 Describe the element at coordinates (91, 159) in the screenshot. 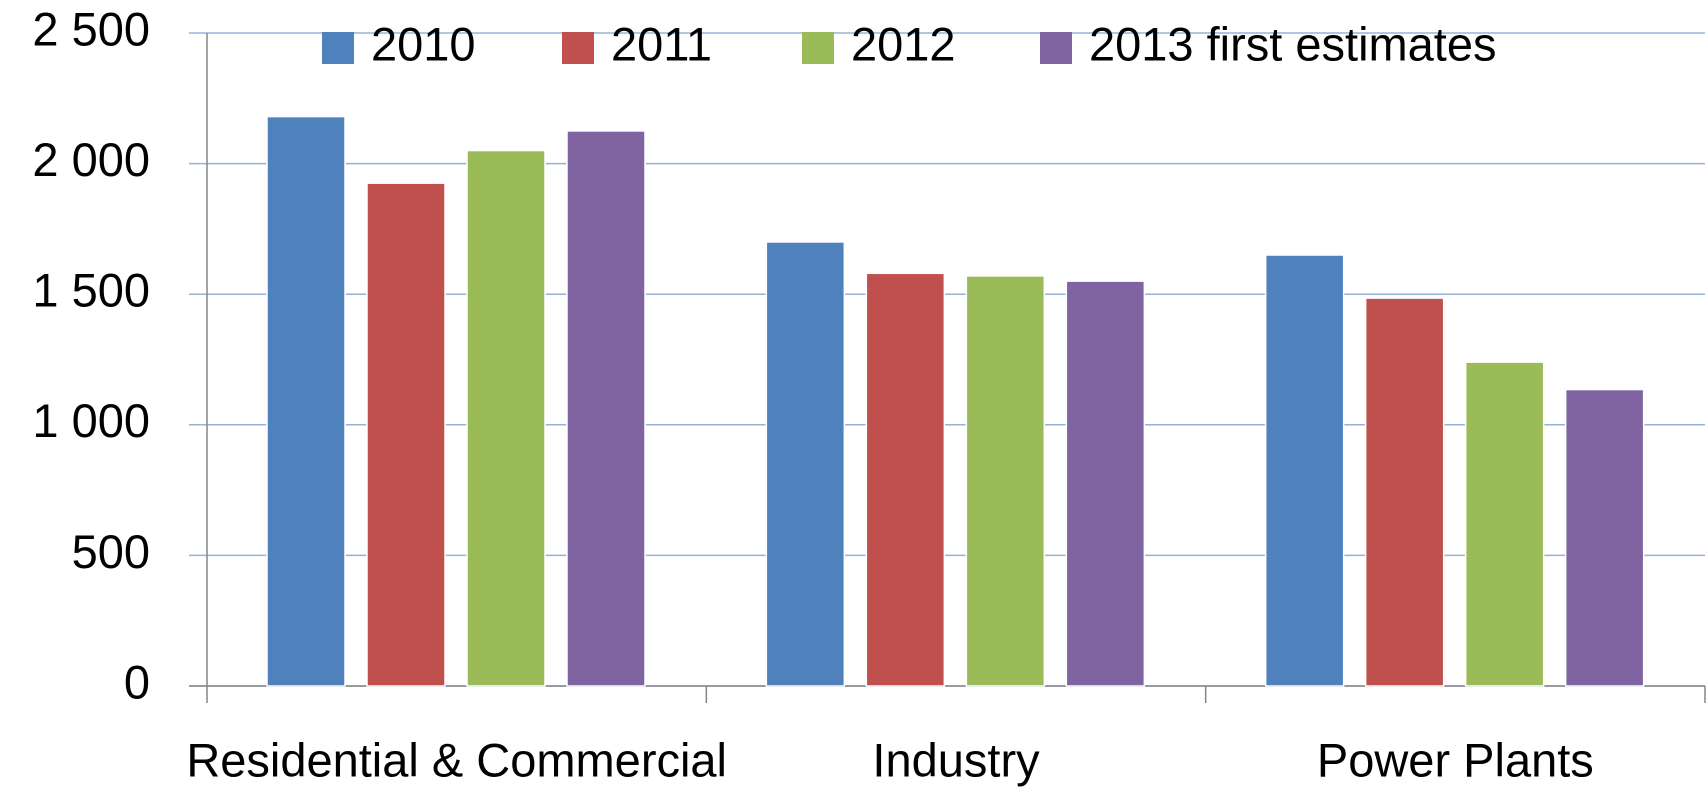

I see `y-tick-label: 2 000` at that location.